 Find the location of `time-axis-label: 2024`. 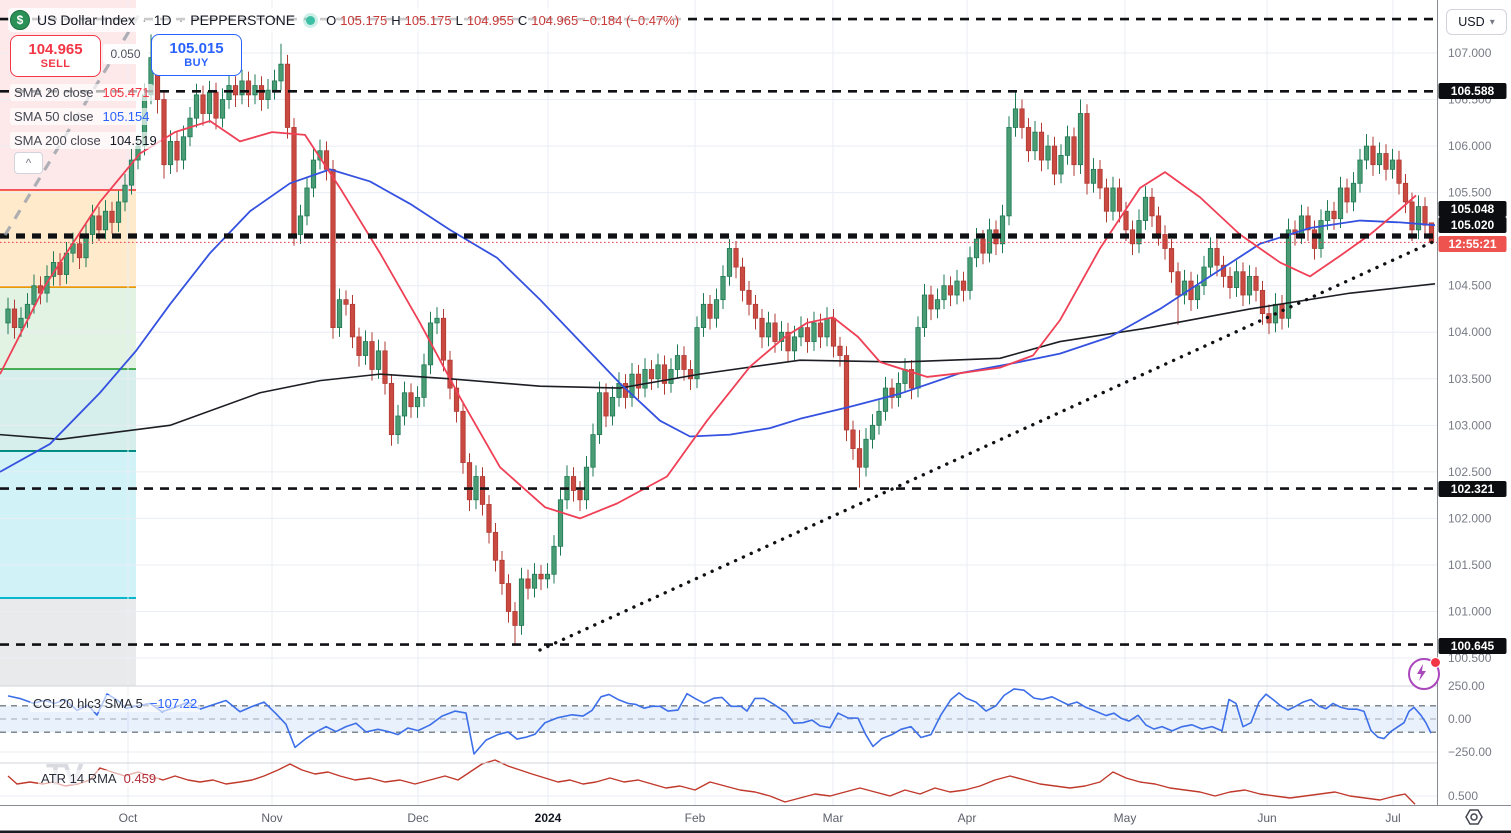

time-axis-label: 2024 is located at coordinates (548, 818).